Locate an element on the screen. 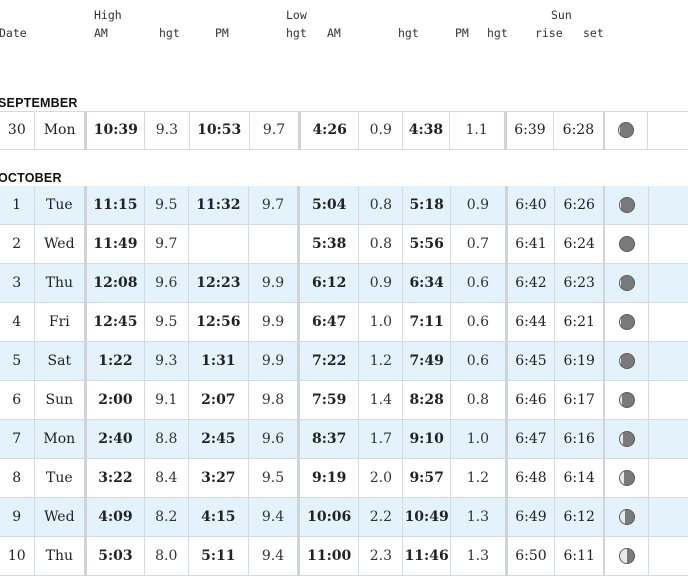  low-am-height: 2.2 is located at coordinates (381, 517).